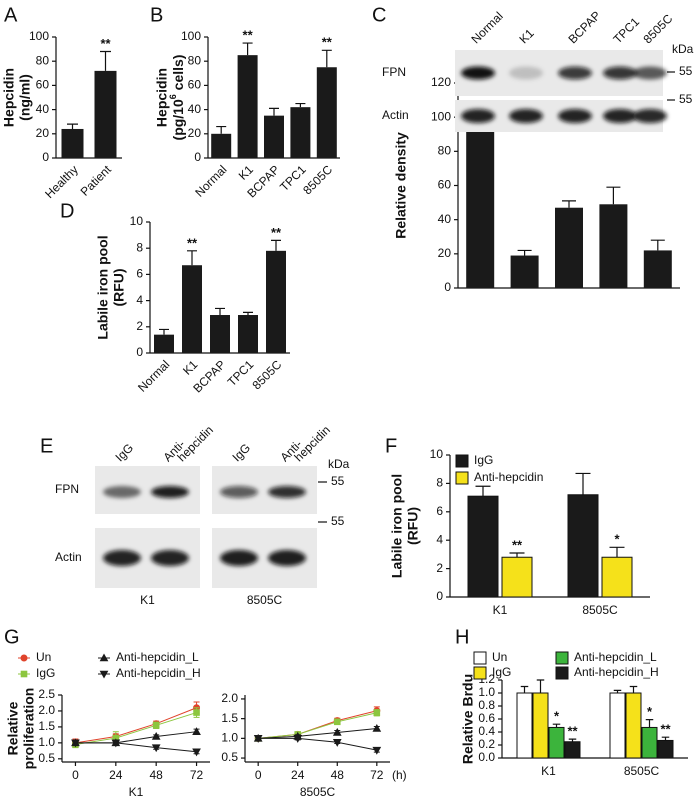  I want to click on y-axis-title: Labile iron pool, so click(103, 287).